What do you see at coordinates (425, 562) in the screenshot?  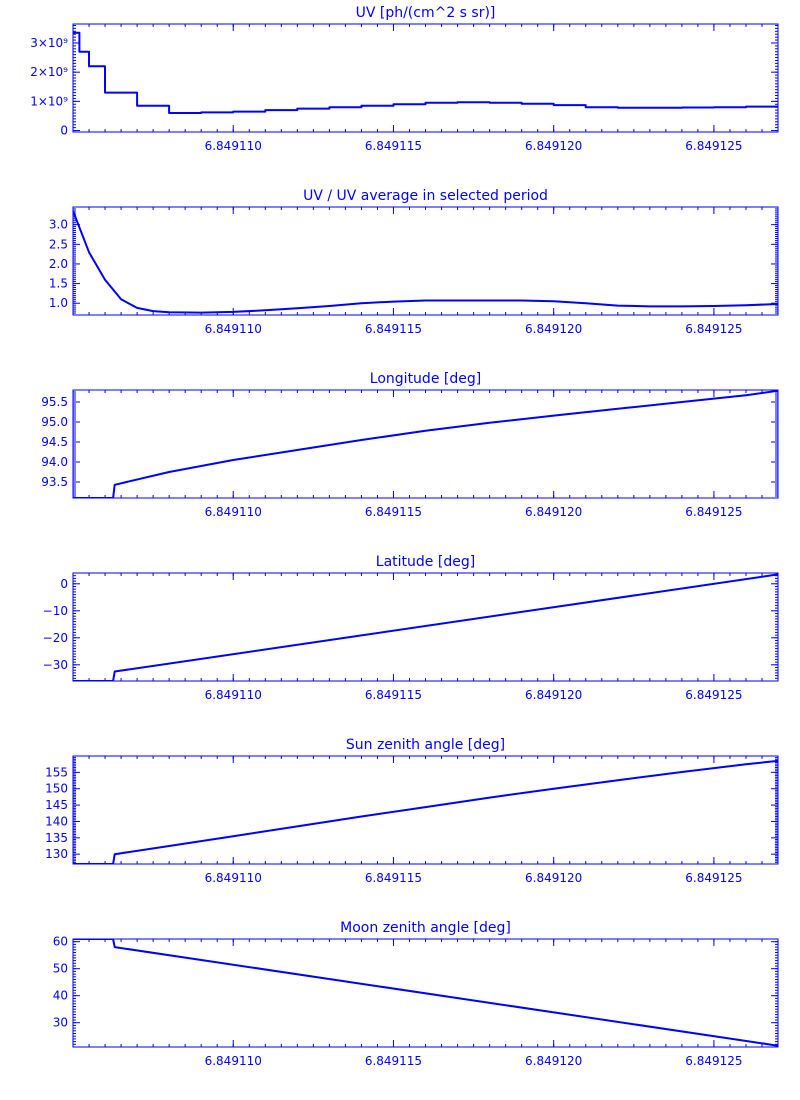 I see `chart-title: Latitude [deg]` at bounding box center [425, 562].